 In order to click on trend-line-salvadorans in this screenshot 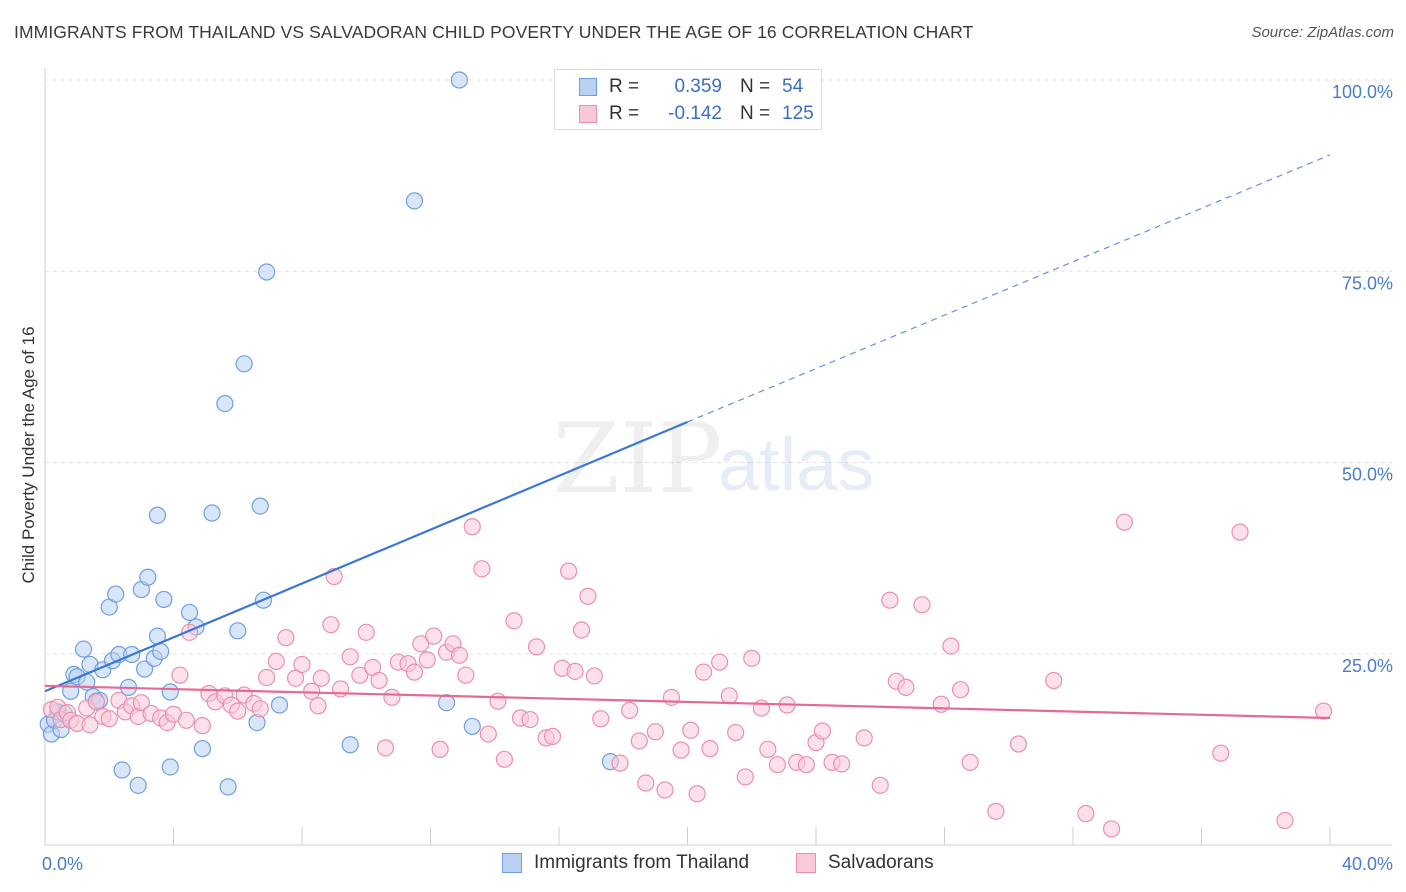, I will do `click(687, 702)`.